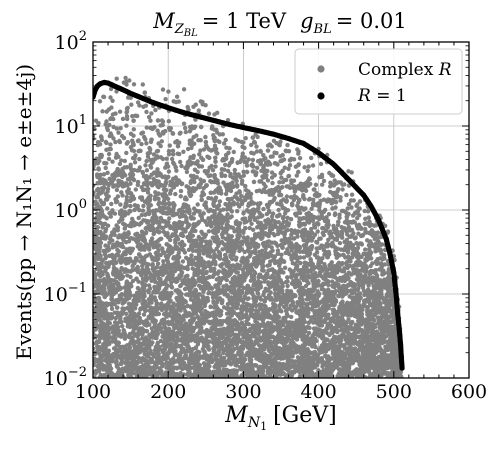 The image size is (500, 450). I want to click on chart-title: MZBL= 1 TeV gBL = 0.01, so click(279, 24).